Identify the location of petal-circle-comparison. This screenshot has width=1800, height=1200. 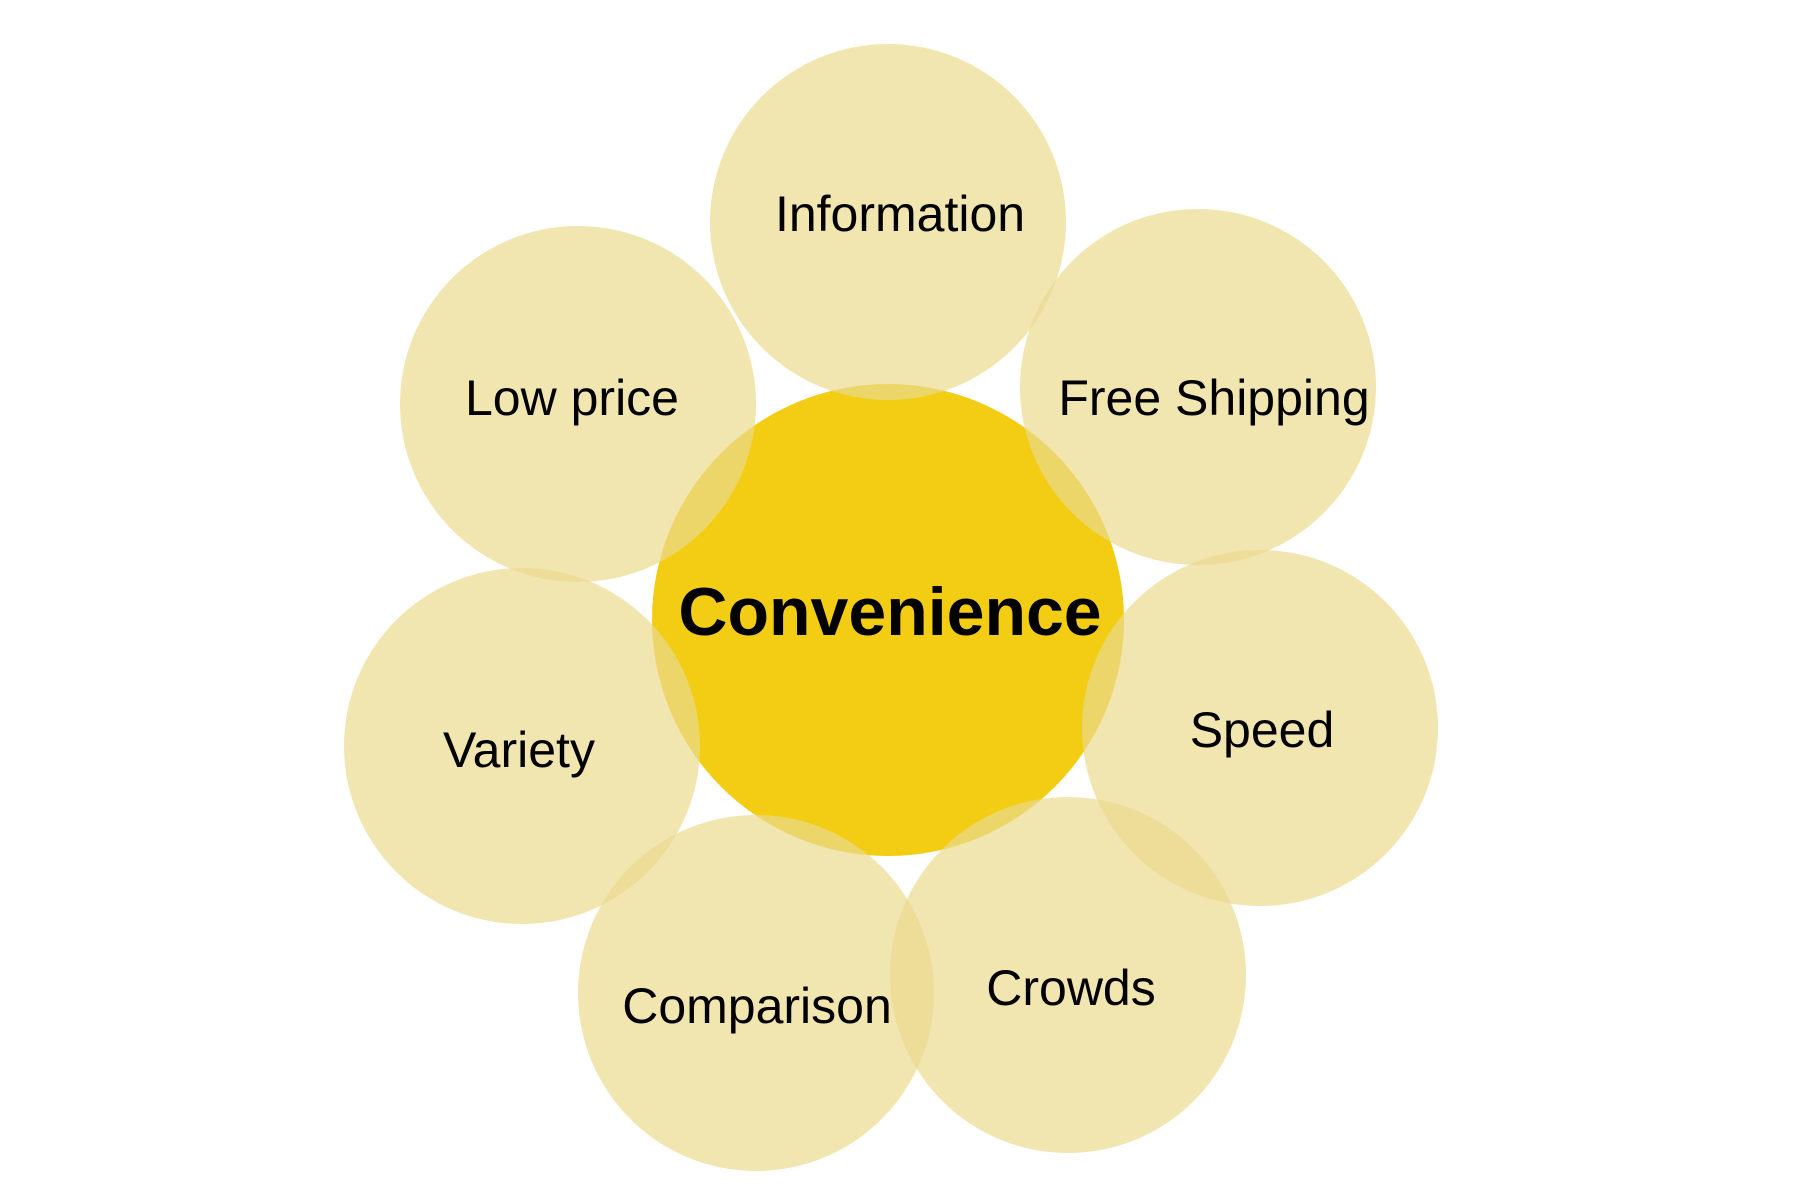
(756, 993).